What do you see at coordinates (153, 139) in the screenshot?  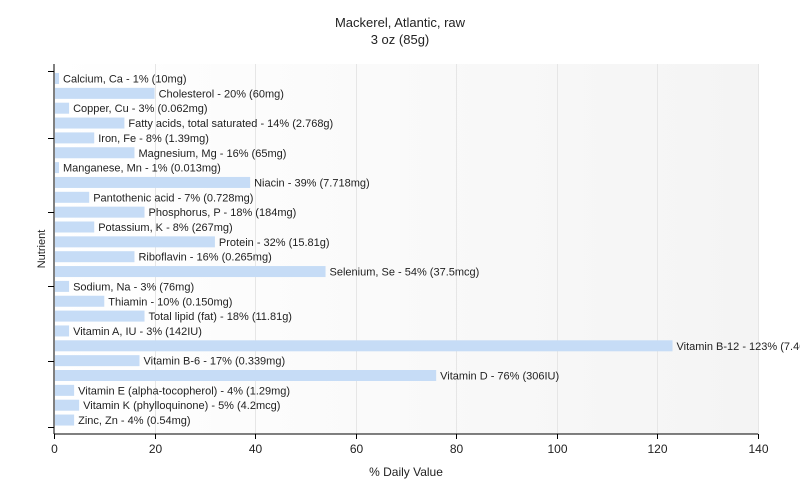 I see `bar-data-label: Iron, Fe - 8% (1.39mg)` at bounding box center [153, 139].